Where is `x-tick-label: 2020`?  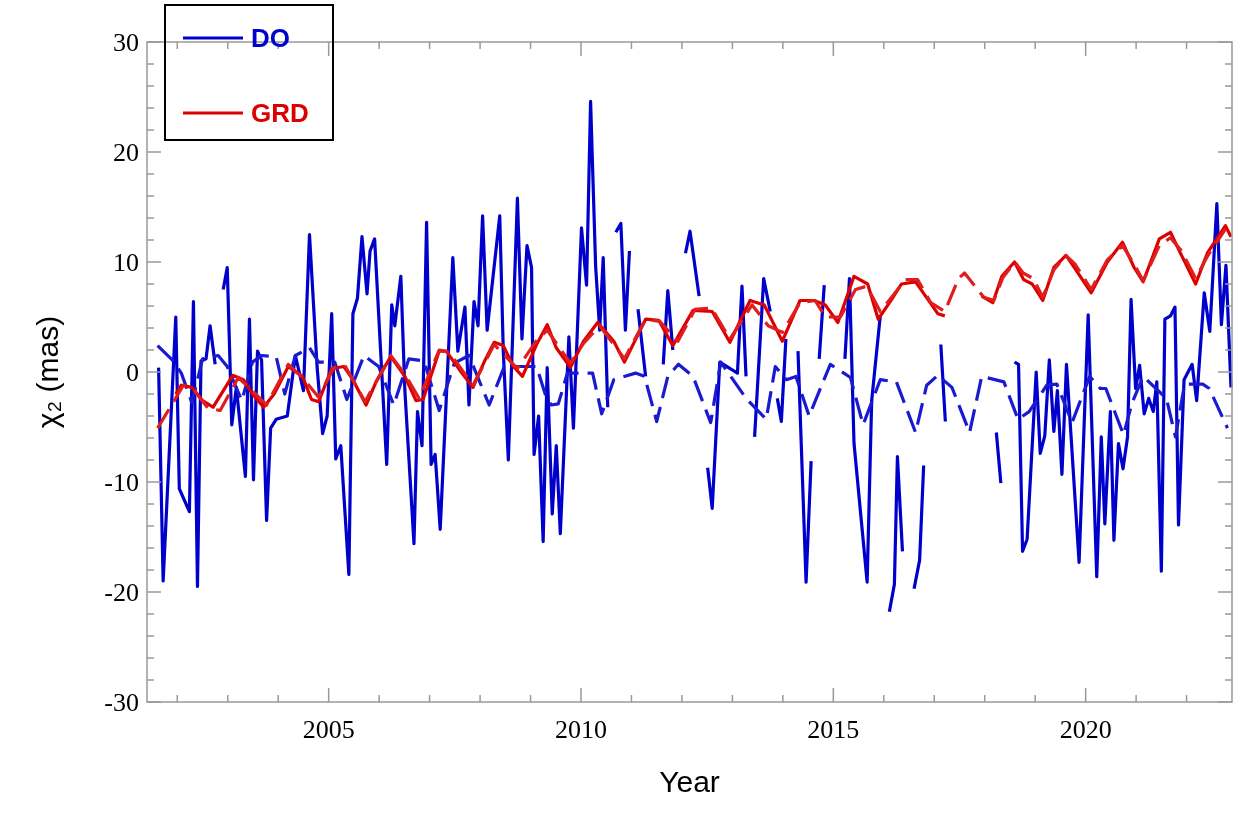
x-tick-label: 2020 is located at coordinates (1085, 729).